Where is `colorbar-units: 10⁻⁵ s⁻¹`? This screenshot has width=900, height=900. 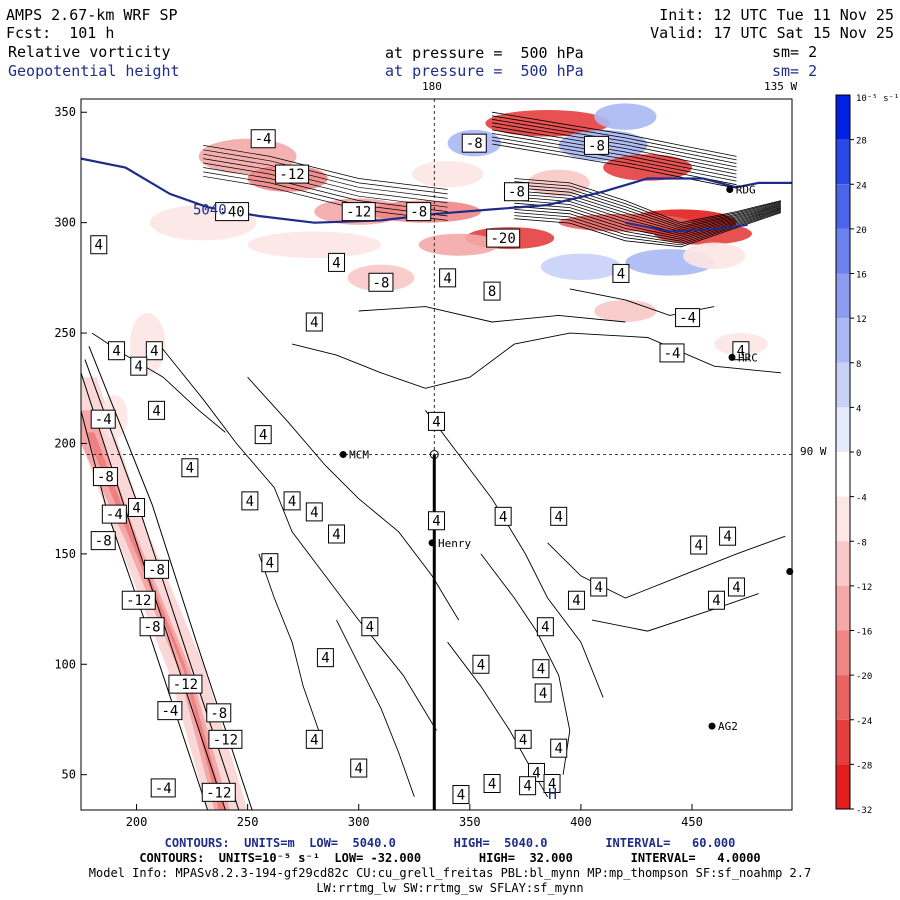 colorbar-units: 10⁻⁵ s⁻¹ is located at coordinates (877, 99).